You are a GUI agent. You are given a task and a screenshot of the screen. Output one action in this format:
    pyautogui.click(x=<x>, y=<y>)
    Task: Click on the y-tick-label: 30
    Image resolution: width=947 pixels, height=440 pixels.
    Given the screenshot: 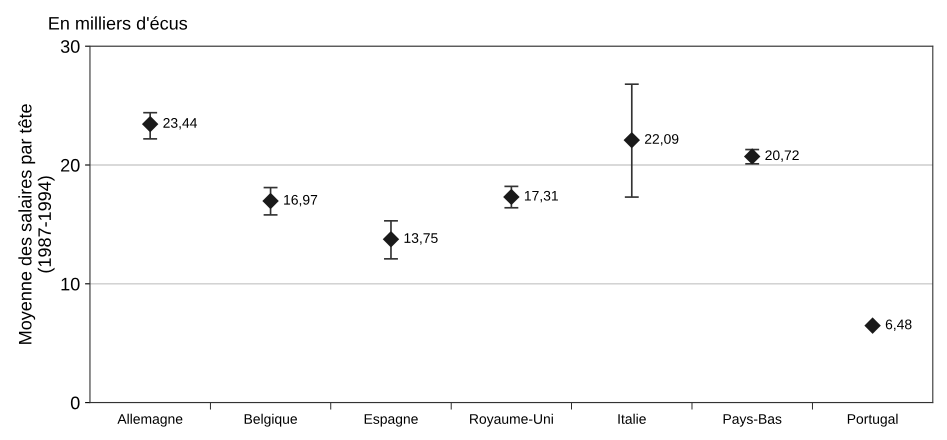 What is the action you would take?
    pyautogui.click(x=70, y=46)
    